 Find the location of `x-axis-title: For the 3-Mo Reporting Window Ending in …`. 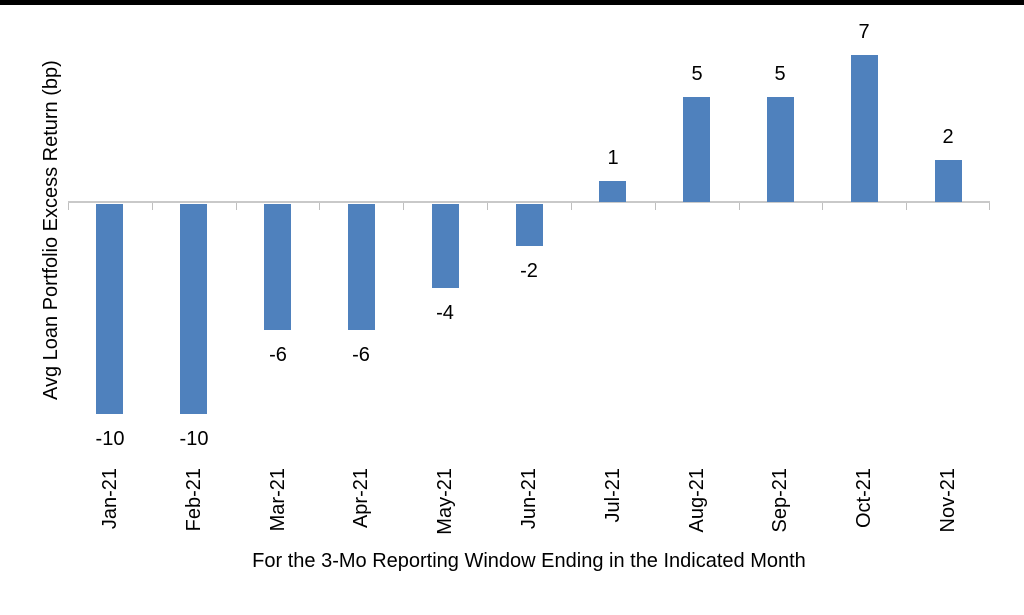

x-axis-title: For the 3-Mo Reporting Window Ending in … is located at coordinates (529, 561).